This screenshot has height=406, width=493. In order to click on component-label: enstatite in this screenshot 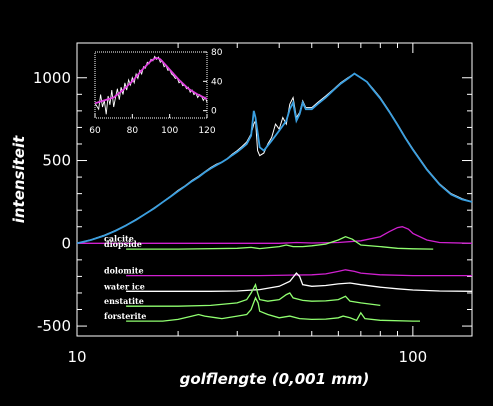, I will do `click(124, 301)`.